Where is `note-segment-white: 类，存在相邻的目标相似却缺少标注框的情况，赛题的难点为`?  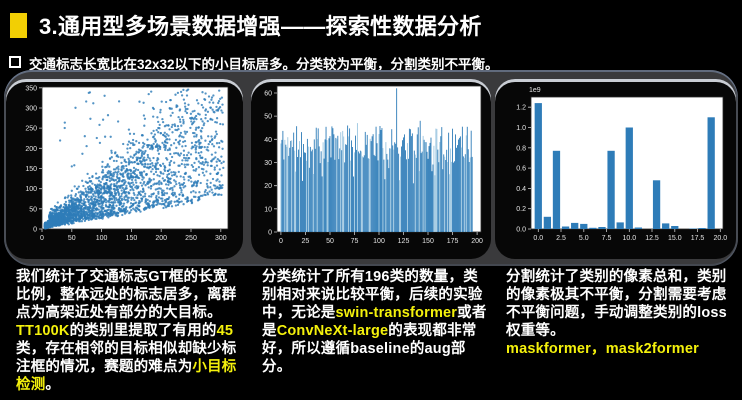 note-segment-white: 类，存在相邻的目标相似却缺少标注框的情况，赛题的难点为 is located at coordinates (126, 358).